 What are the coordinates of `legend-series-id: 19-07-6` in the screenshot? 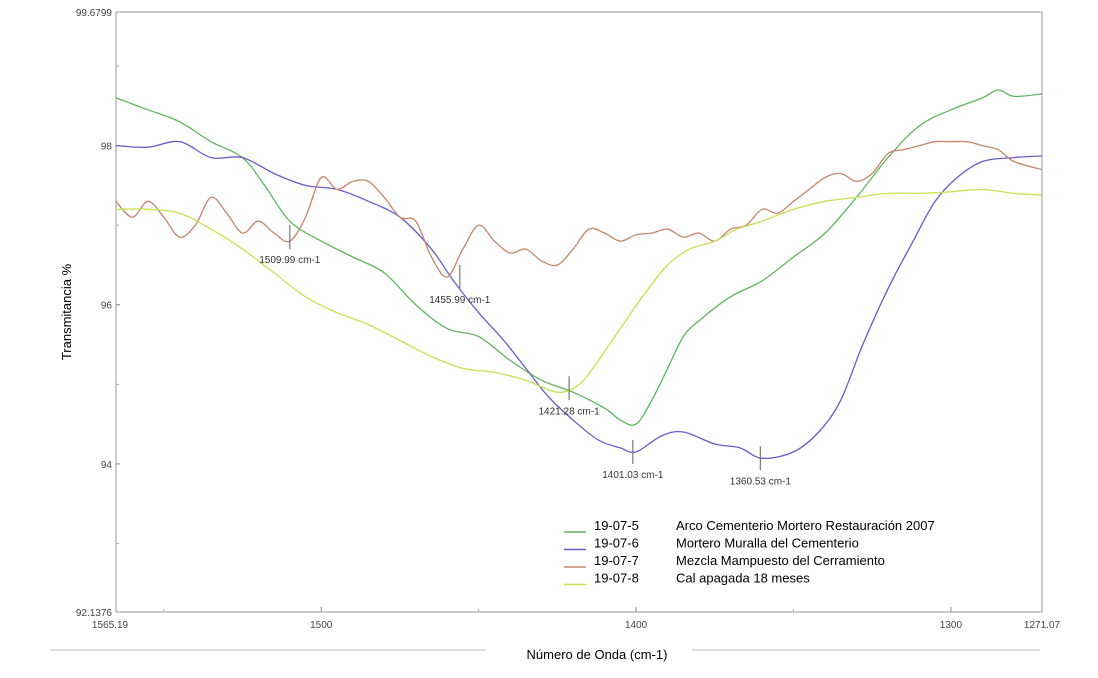 It's located at (616, 543).